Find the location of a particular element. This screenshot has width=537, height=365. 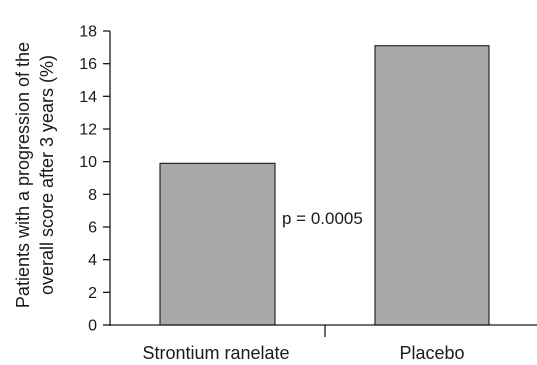

y-axis-ticks: 0 2 4 6 8 10 12 14 16 18 is located at coordinates (94, 179).